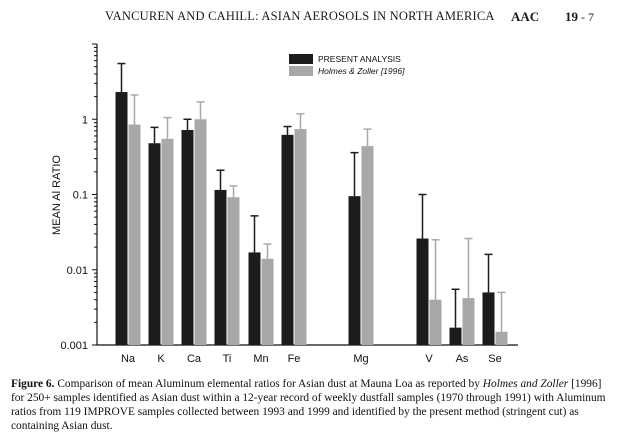 Image resolution: width=619 pixels, height=439 pixels. I want to click on y-tick-label: 0.01, so click(77, 271).